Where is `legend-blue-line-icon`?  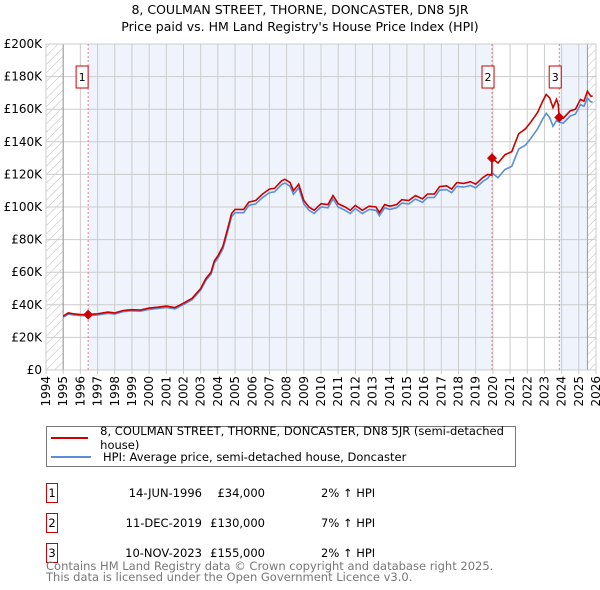 legend-blue-line-icon is located at coordinates (71, 457).